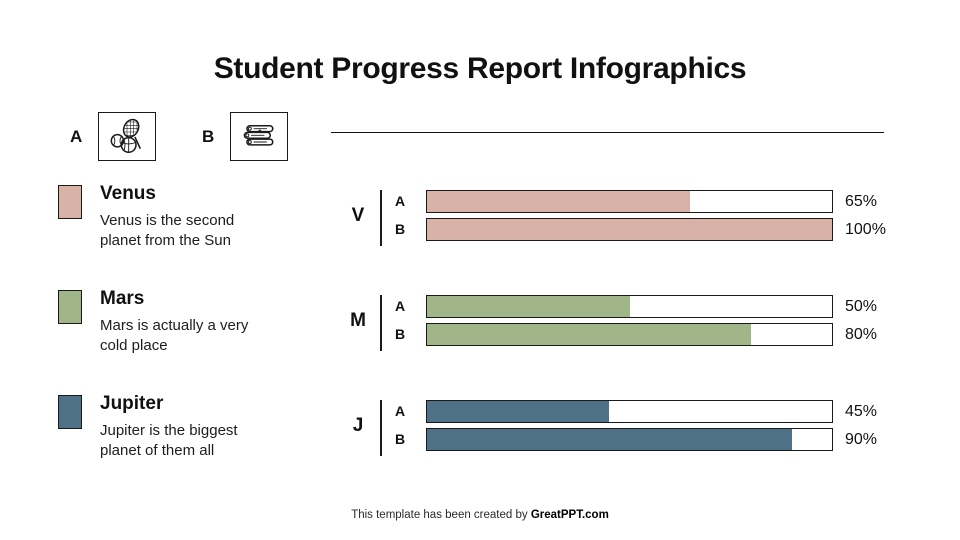  I want to click on key-item-a: A, so click(113, 136).